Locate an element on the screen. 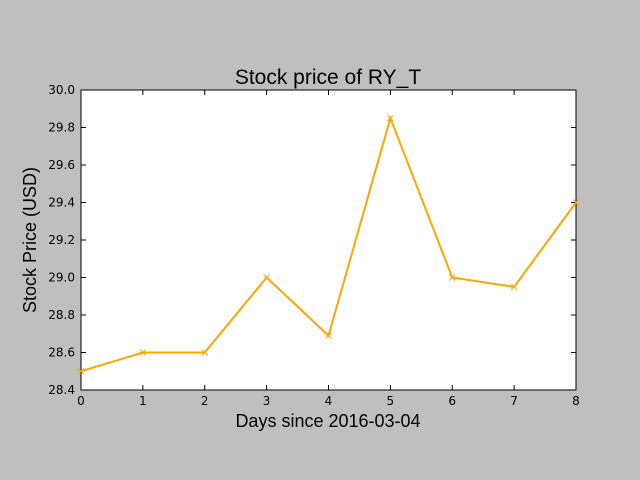 This screenshot has width=640, height=480. x-tick-label: 6 is located at coordinates (452, 401).